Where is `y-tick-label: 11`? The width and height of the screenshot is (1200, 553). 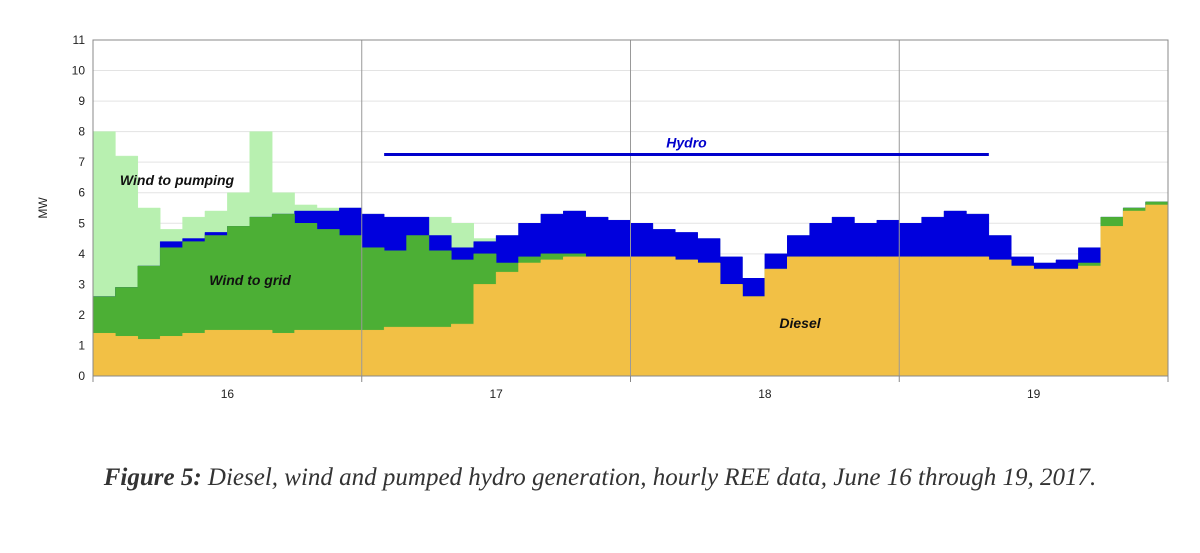
y-tick-label: 11 is located at coordinates (79, 40).